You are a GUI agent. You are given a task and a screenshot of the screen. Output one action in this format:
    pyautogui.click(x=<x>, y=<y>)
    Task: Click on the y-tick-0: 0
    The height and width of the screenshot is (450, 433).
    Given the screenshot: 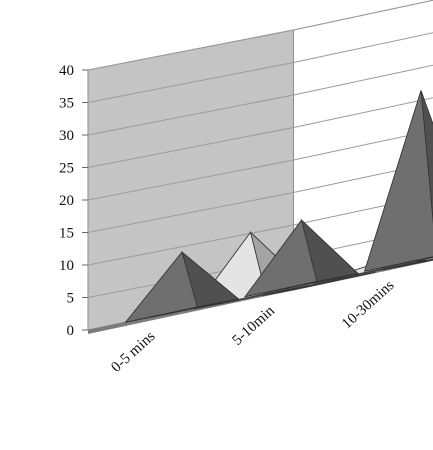 What is the action you would take?
    pyautogui.click(x=71, y=331)
    